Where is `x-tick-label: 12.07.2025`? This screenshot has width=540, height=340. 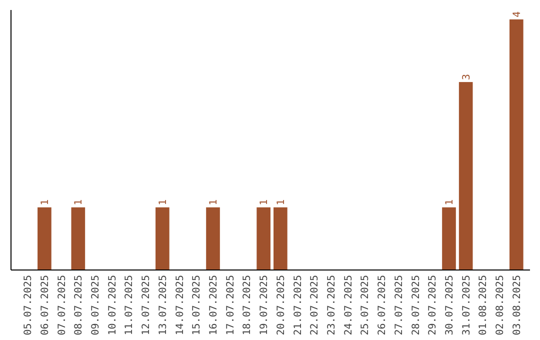
x-tick-label: 12.07.2025 is located at coordinates (146, 305).